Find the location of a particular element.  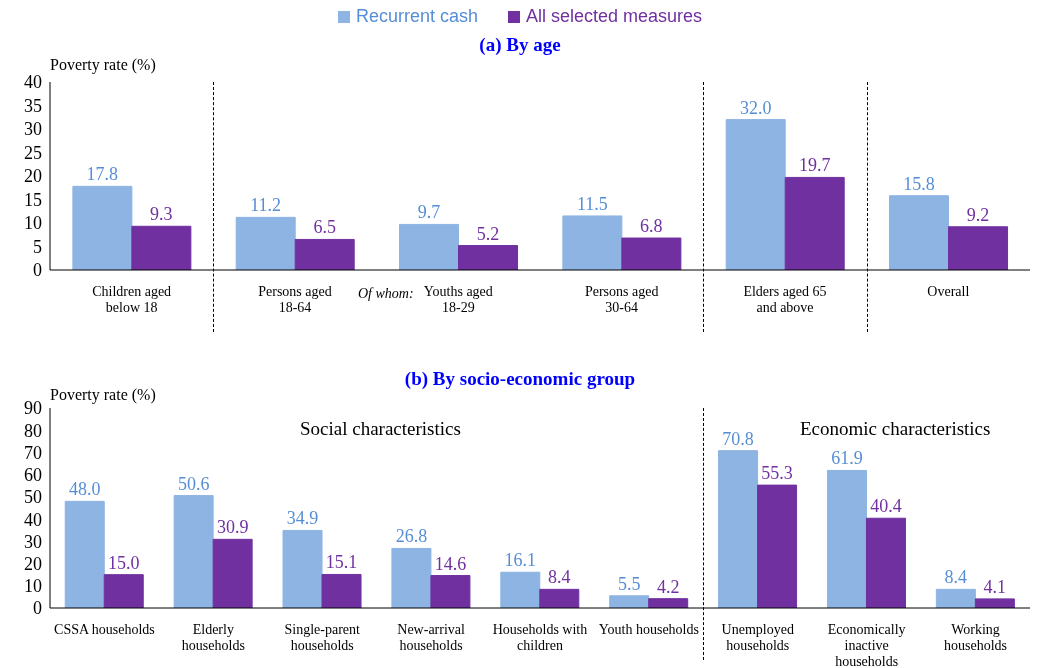

y-tick-label: 35 is located at coordinates (33, 105).